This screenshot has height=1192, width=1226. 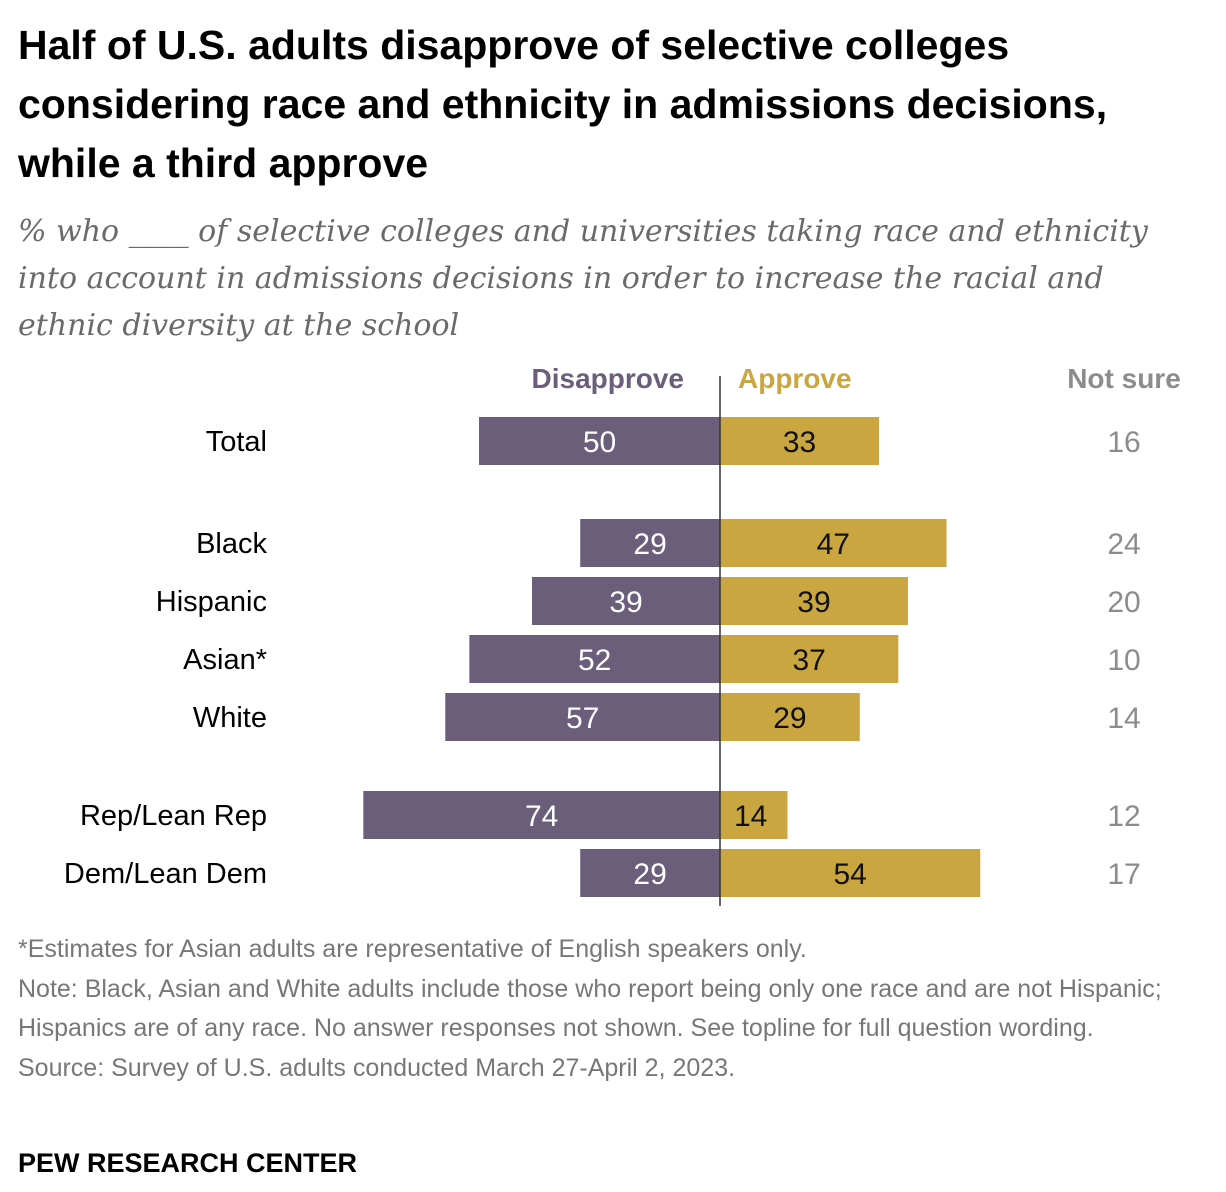 I want to click on category-label: Black, so click(x=231, y=544).